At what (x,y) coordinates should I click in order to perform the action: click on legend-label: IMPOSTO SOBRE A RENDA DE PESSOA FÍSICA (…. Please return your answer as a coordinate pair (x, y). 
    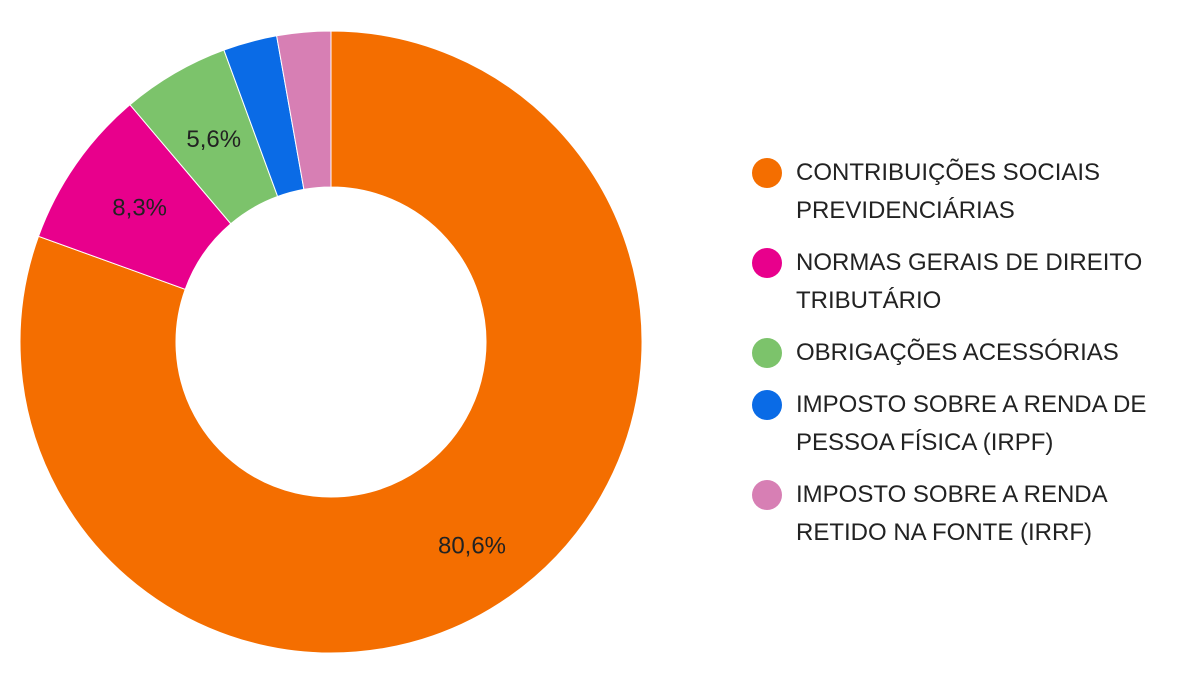
    Looking at the image, I should click on (971, 423).